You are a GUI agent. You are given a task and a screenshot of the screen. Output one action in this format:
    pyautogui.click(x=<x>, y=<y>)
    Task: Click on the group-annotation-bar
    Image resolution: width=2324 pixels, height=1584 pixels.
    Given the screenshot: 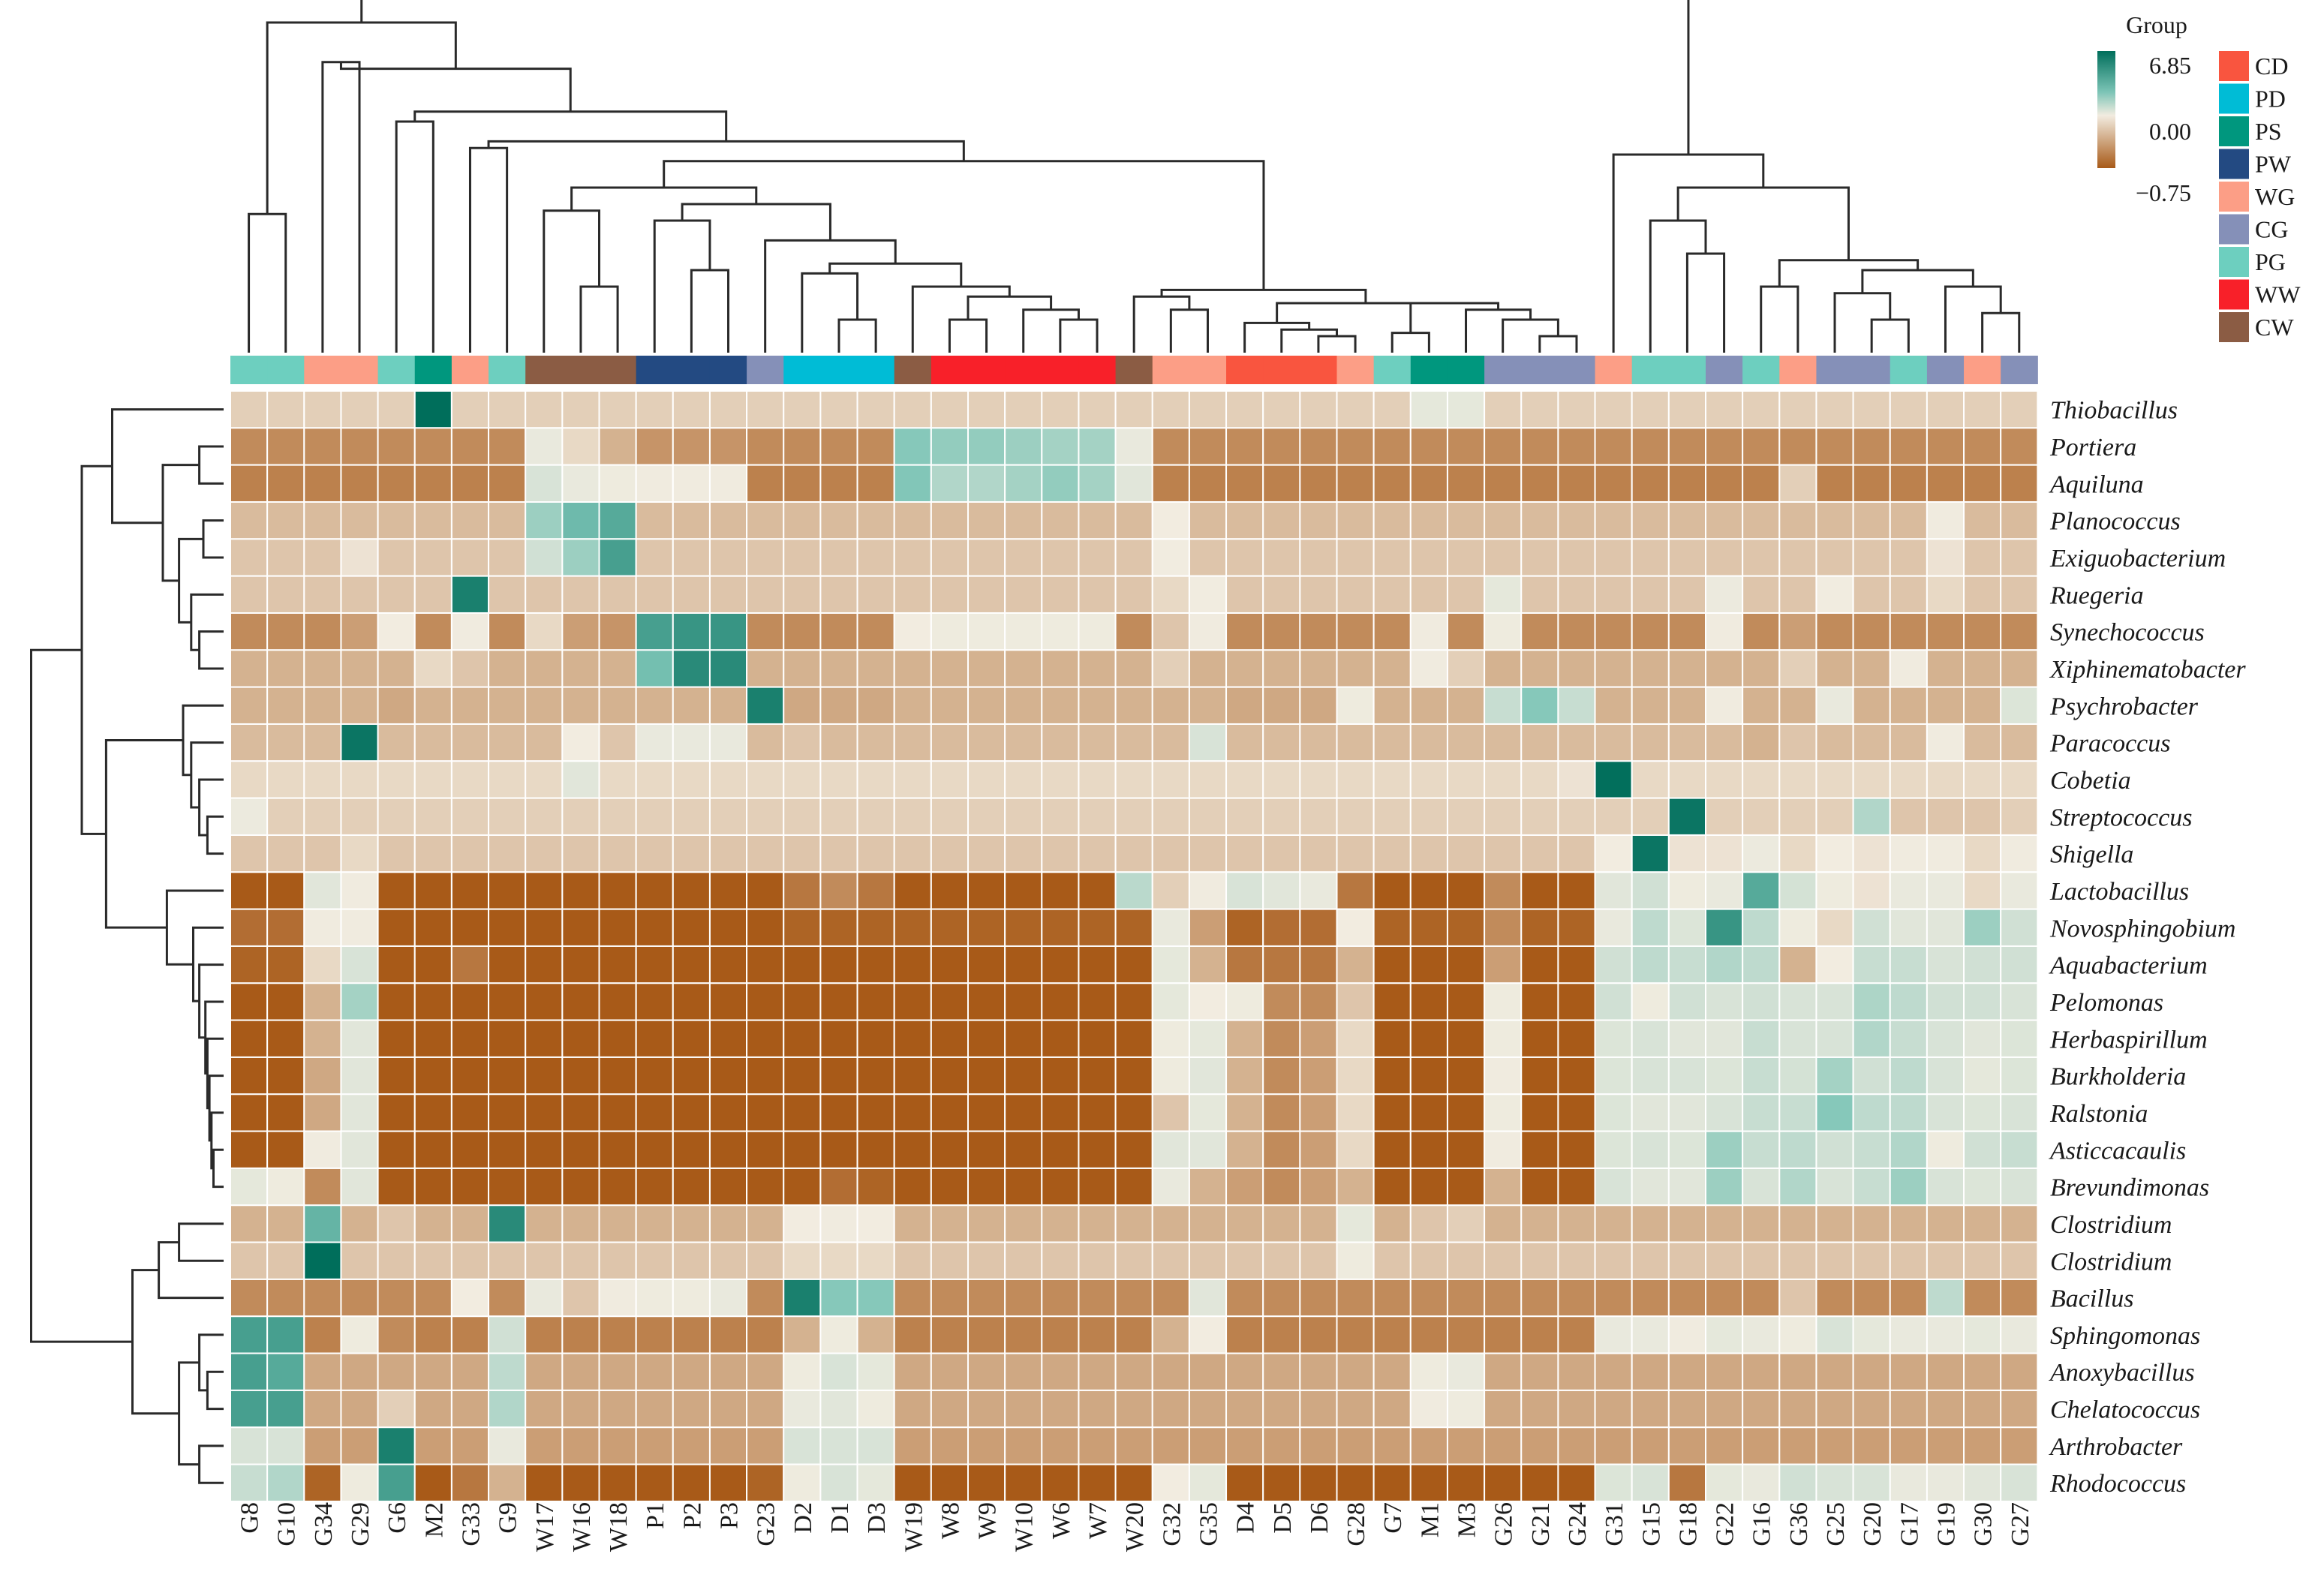 What is the action you would take?
    pyautogui.click(x=1134, y=370)
    